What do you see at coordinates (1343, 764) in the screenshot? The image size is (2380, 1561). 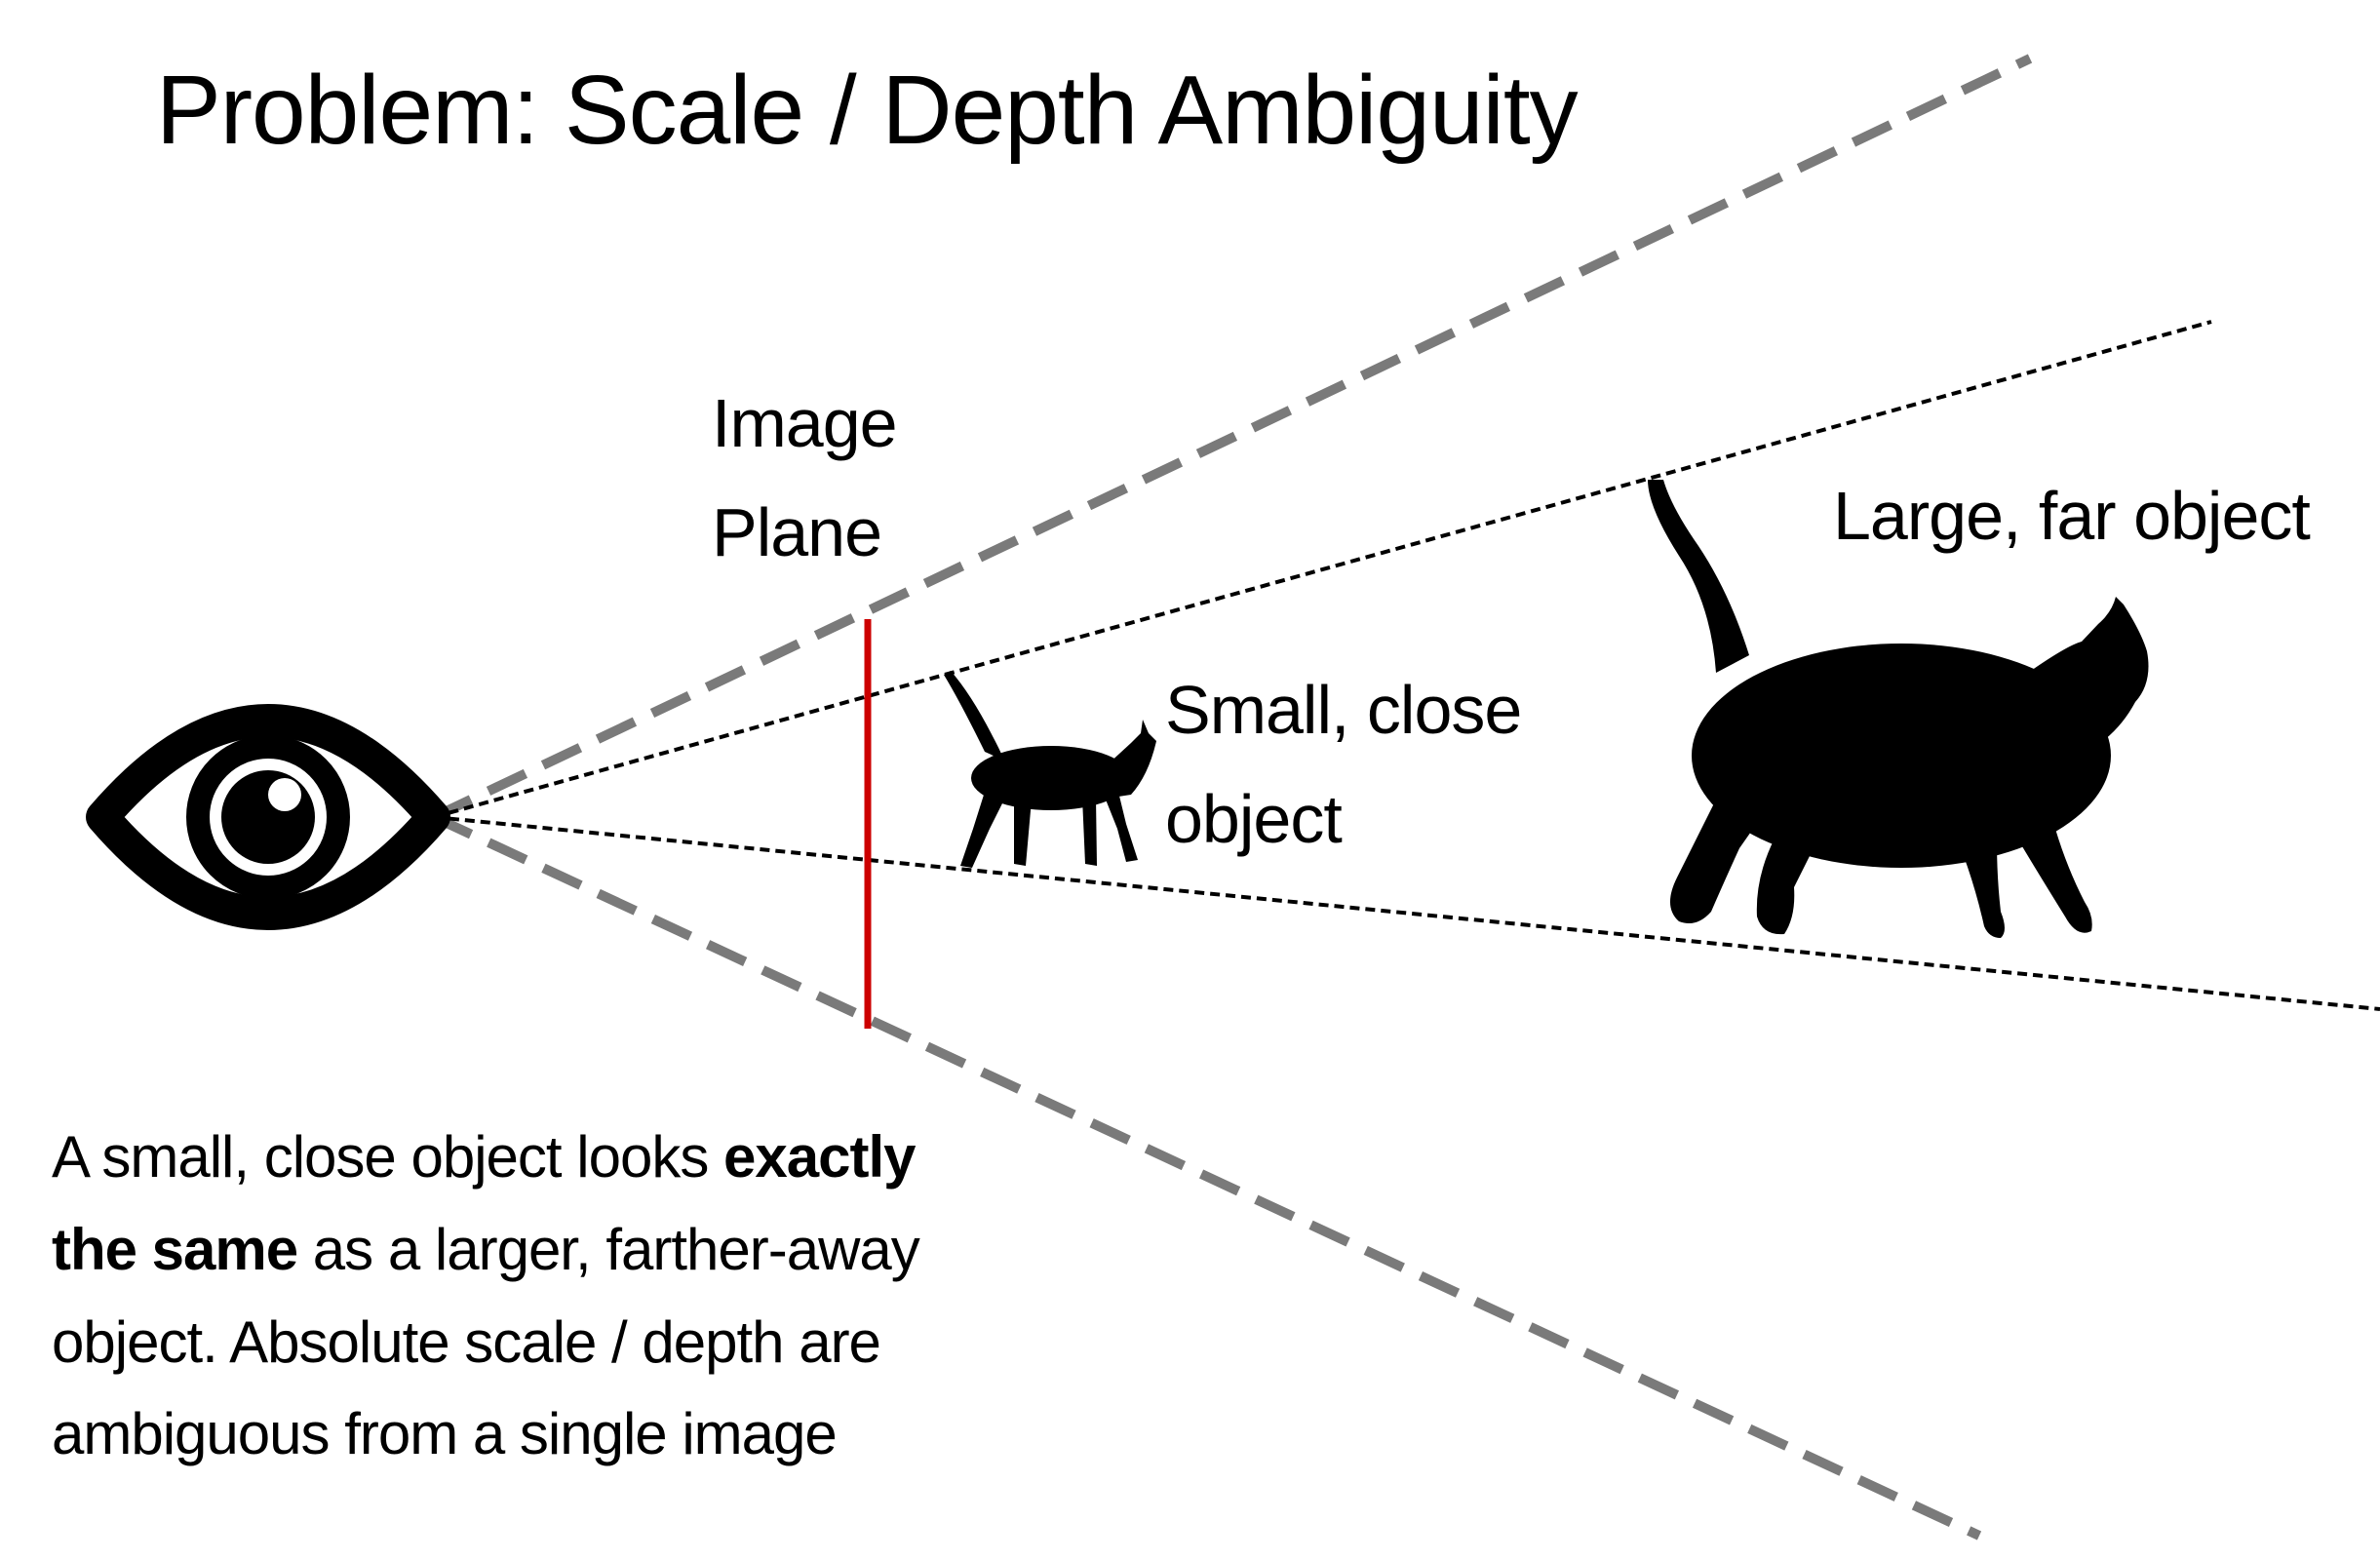 I see `small-object-label: Small, close object` at bounding box center [1343, 764].